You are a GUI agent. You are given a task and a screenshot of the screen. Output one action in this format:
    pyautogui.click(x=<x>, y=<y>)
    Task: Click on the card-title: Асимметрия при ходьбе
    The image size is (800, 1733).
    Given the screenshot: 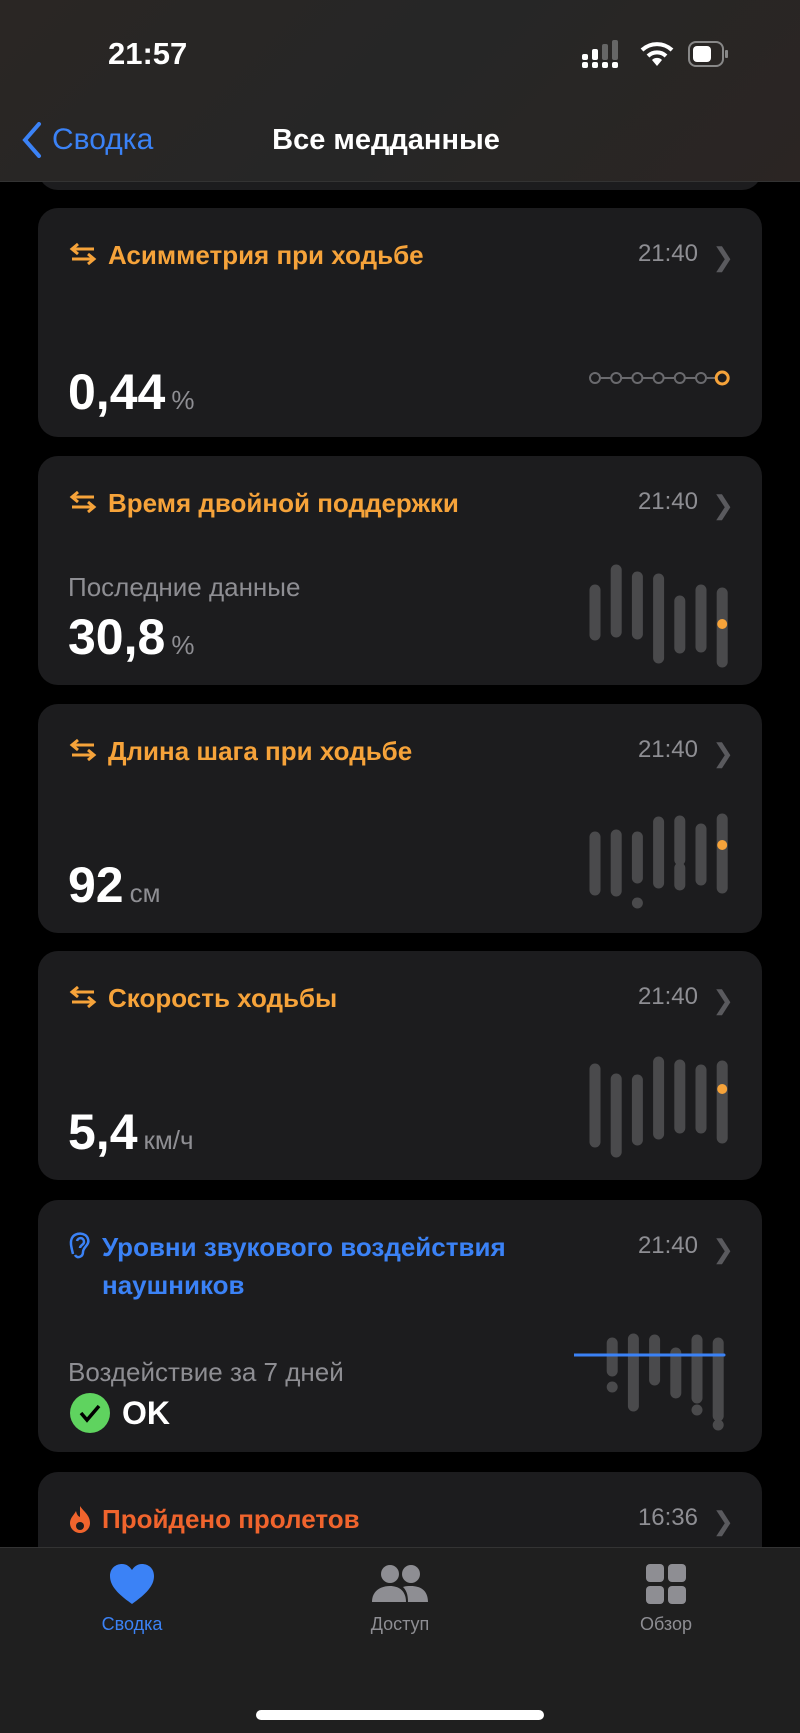 What is the action you would take?
    pyautogui.click(x=266, y=255)
    